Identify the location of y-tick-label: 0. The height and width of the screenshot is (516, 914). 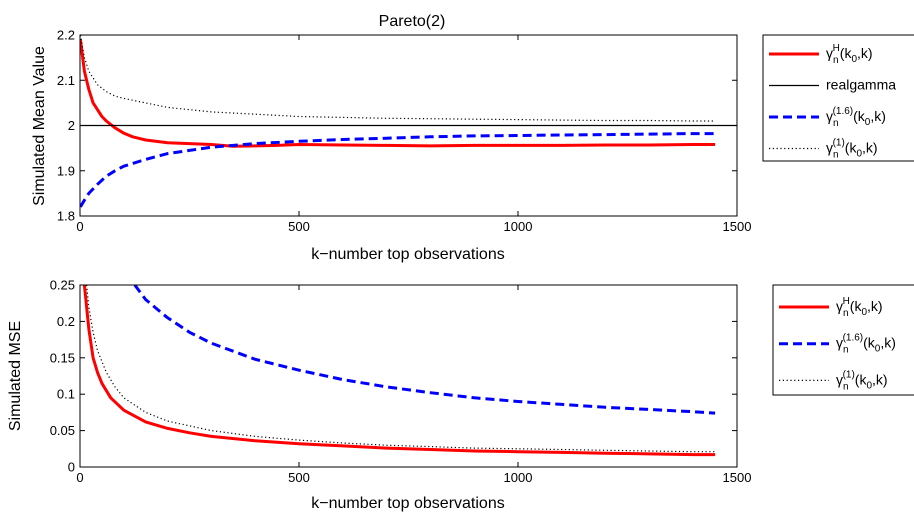
(71, 467).